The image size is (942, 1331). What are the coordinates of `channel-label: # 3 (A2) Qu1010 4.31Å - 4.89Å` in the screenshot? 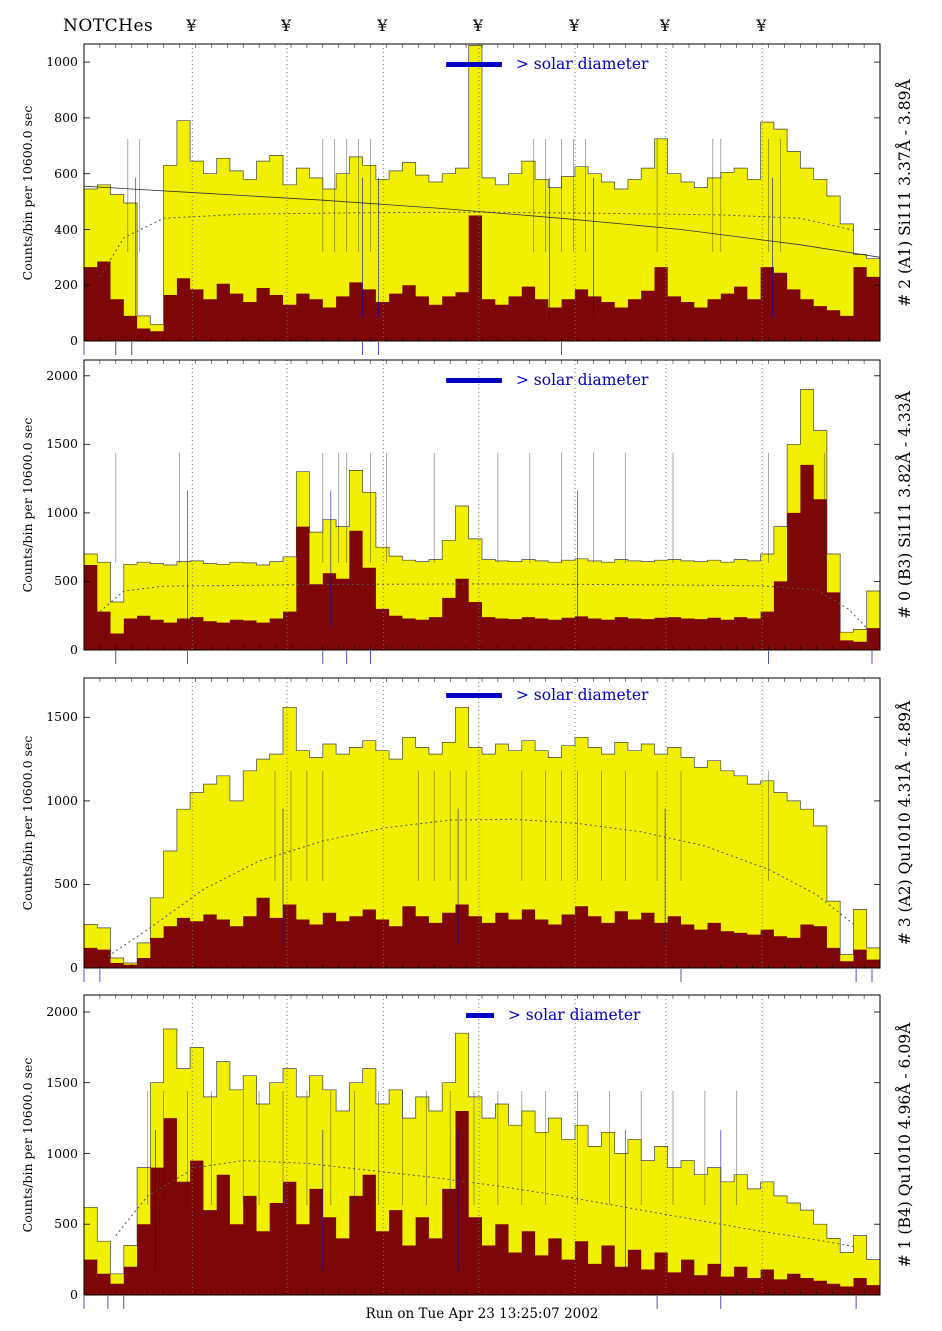 It's located at (905, 823).